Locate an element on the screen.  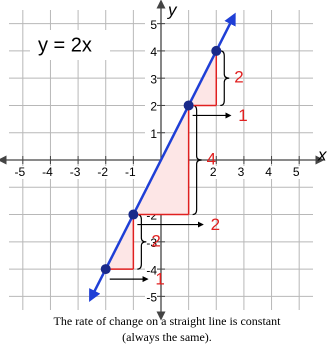
y-tick-label: 2 is located at coordinates (153, 107).